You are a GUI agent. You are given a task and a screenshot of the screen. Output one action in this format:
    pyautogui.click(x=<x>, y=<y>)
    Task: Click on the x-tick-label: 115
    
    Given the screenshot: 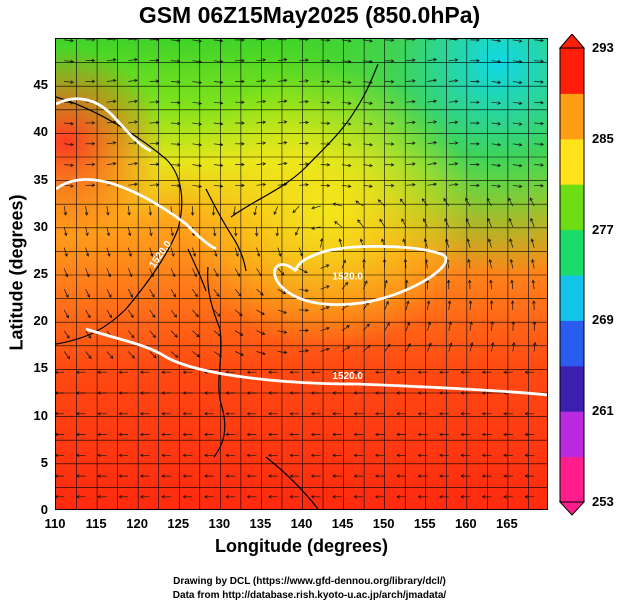 What is the action you would take?
    pyautogui.click(x=96, y=523)
    